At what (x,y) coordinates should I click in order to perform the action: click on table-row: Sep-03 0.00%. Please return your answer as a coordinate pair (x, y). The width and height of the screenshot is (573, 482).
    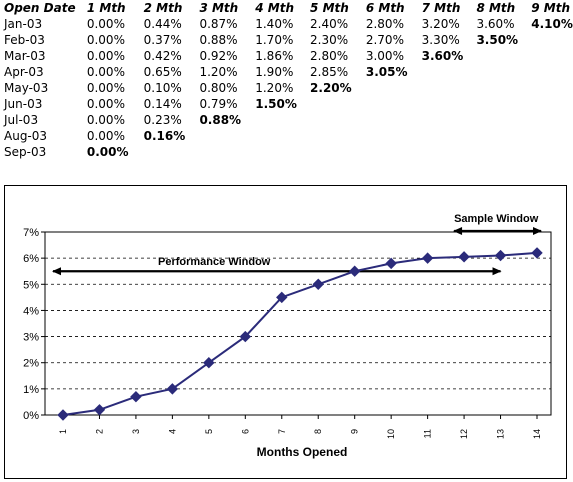
    Looking at the image, I should click on (286, 152).